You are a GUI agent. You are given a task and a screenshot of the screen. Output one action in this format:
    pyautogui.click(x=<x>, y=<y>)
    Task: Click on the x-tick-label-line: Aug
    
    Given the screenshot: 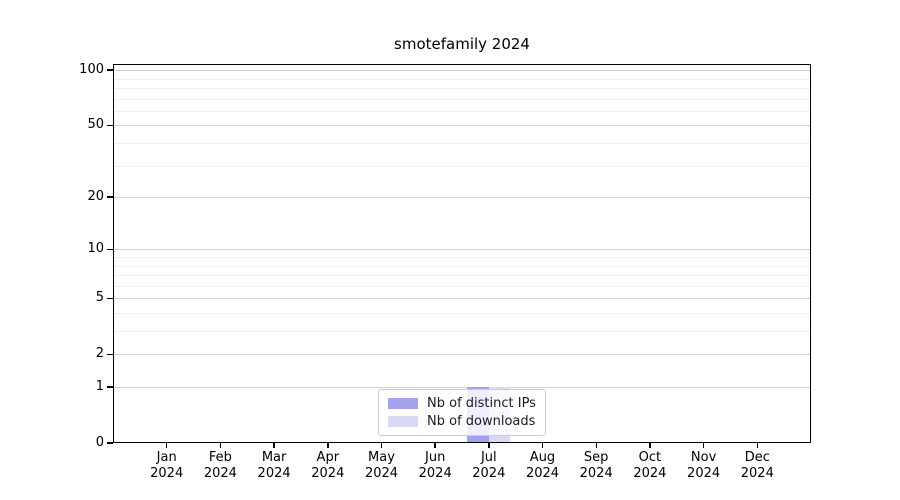 What is the action you would take?
    pyautogui.click(x=542, y=457)
    